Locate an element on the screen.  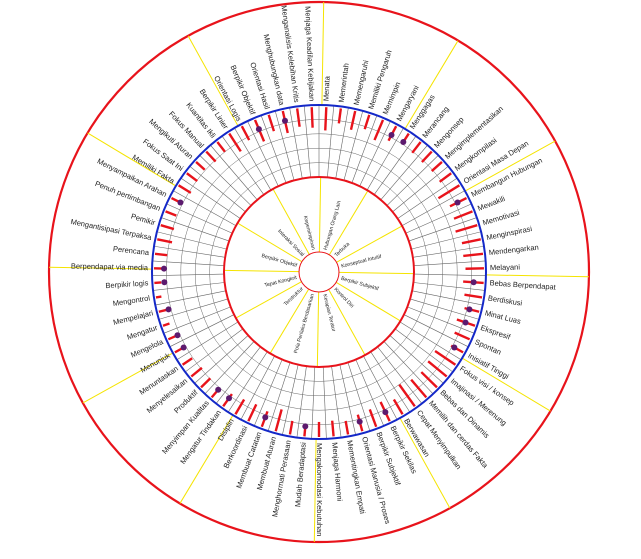
trait-label: Pemikir is located at coordinates (143, 220).